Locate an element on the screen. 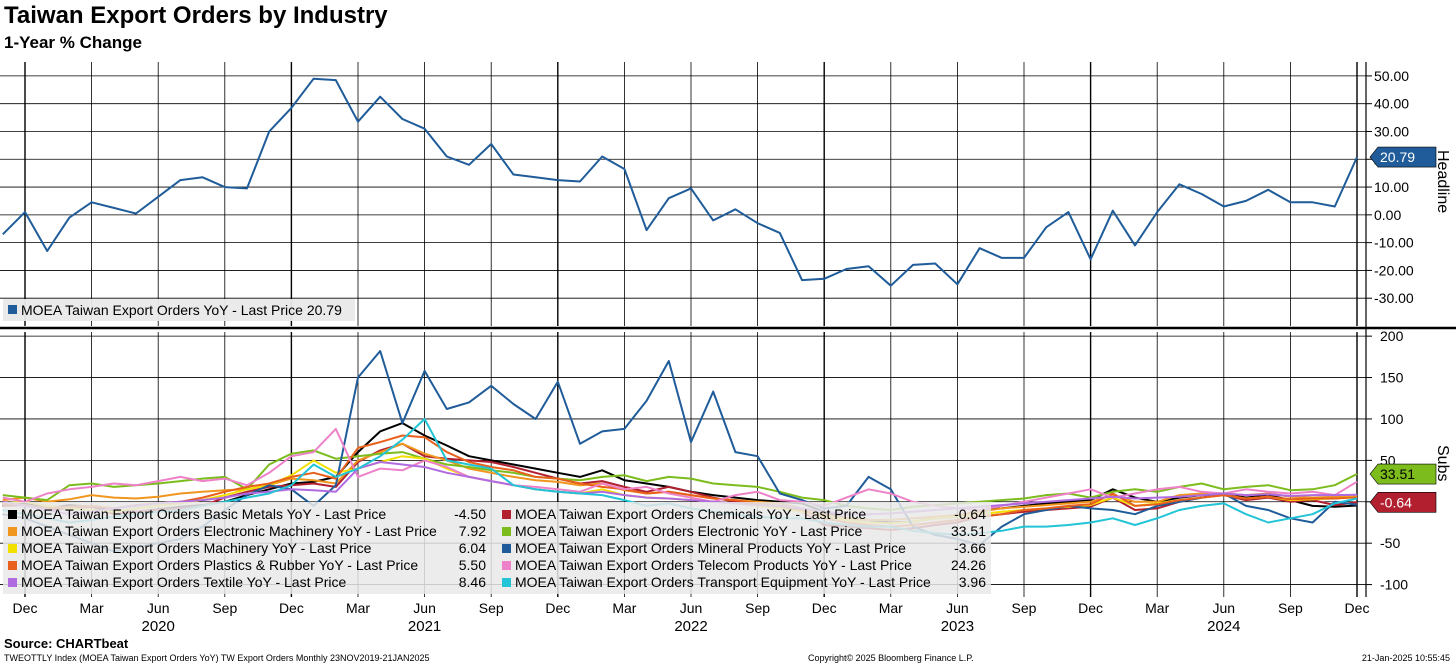  legend-value: 8.46 is located at coordinates (472, 582).